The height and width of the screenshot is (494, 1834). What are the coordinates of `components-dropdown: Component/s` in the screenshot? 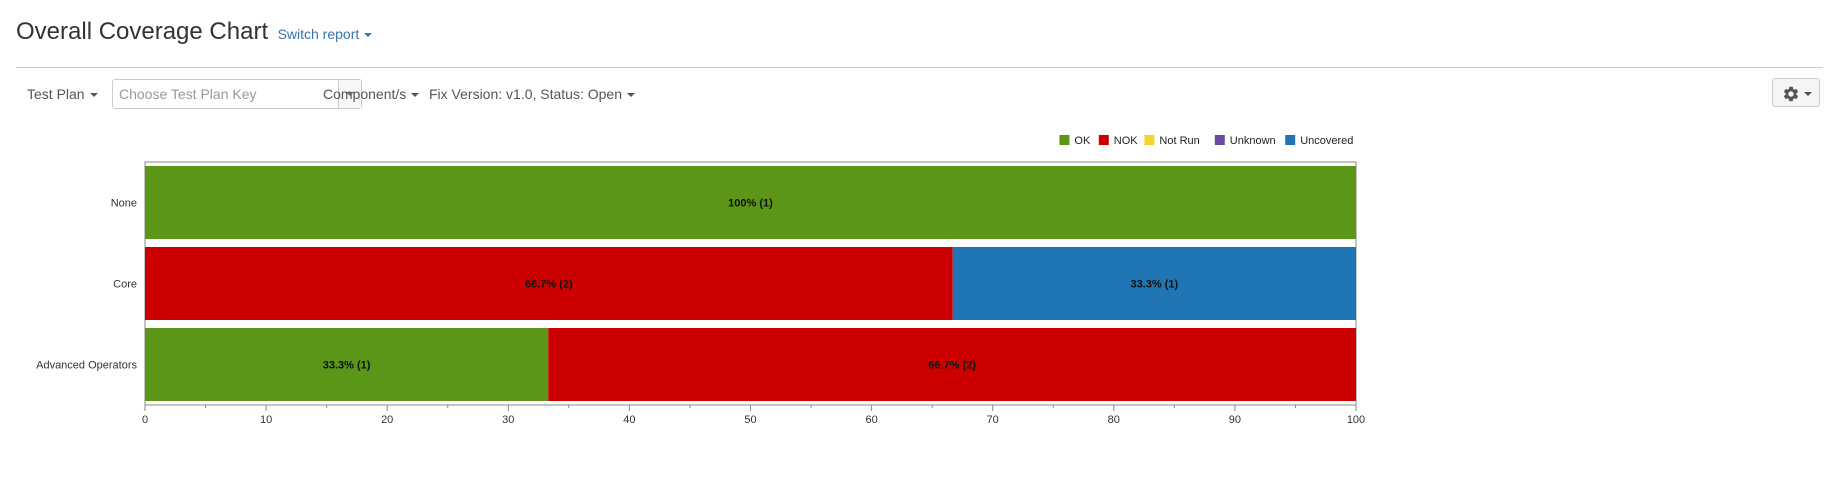 It's located at (371, 94).